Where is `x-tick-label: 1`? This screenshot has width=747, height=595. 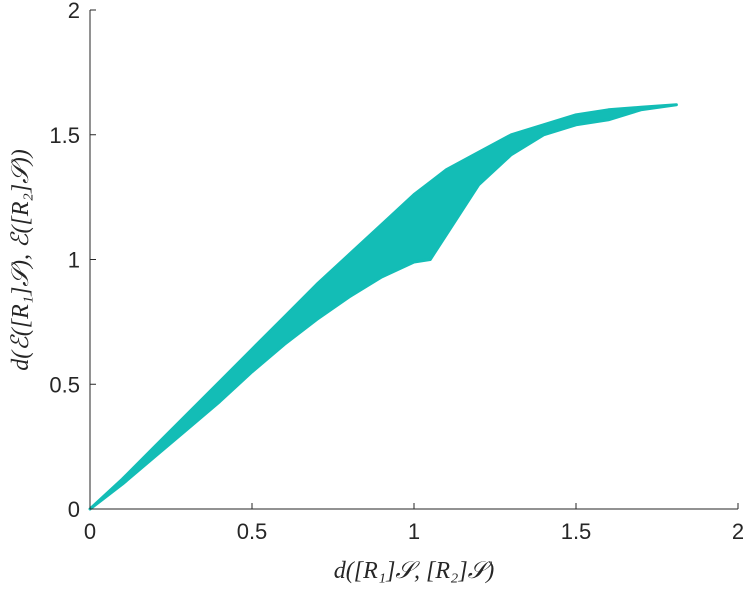
x-tick-label: 1 is located at coordinates (414, 531).